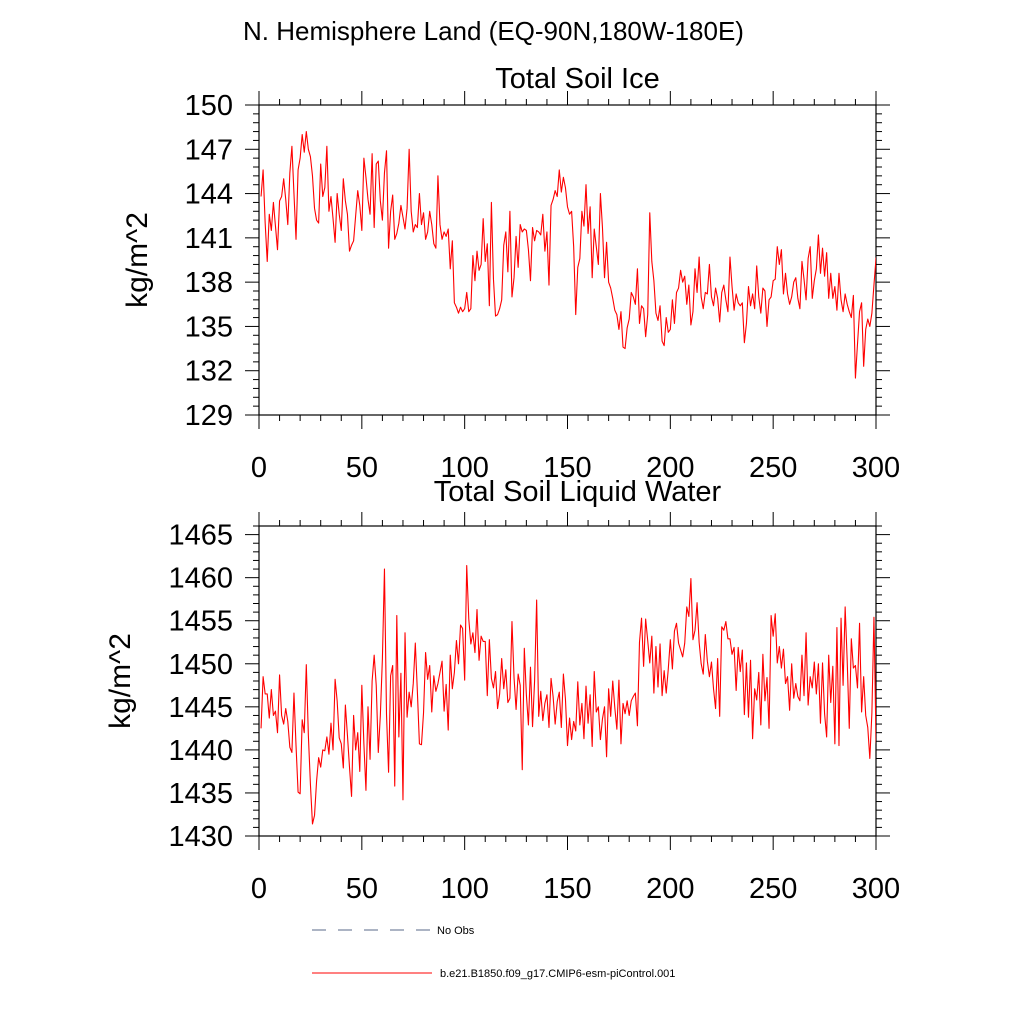 Image resolution: width=1024 pixels, height=1024 pixels. I want to click on soil-liquid-water-ytick-label: 1465, so click(200, 536).